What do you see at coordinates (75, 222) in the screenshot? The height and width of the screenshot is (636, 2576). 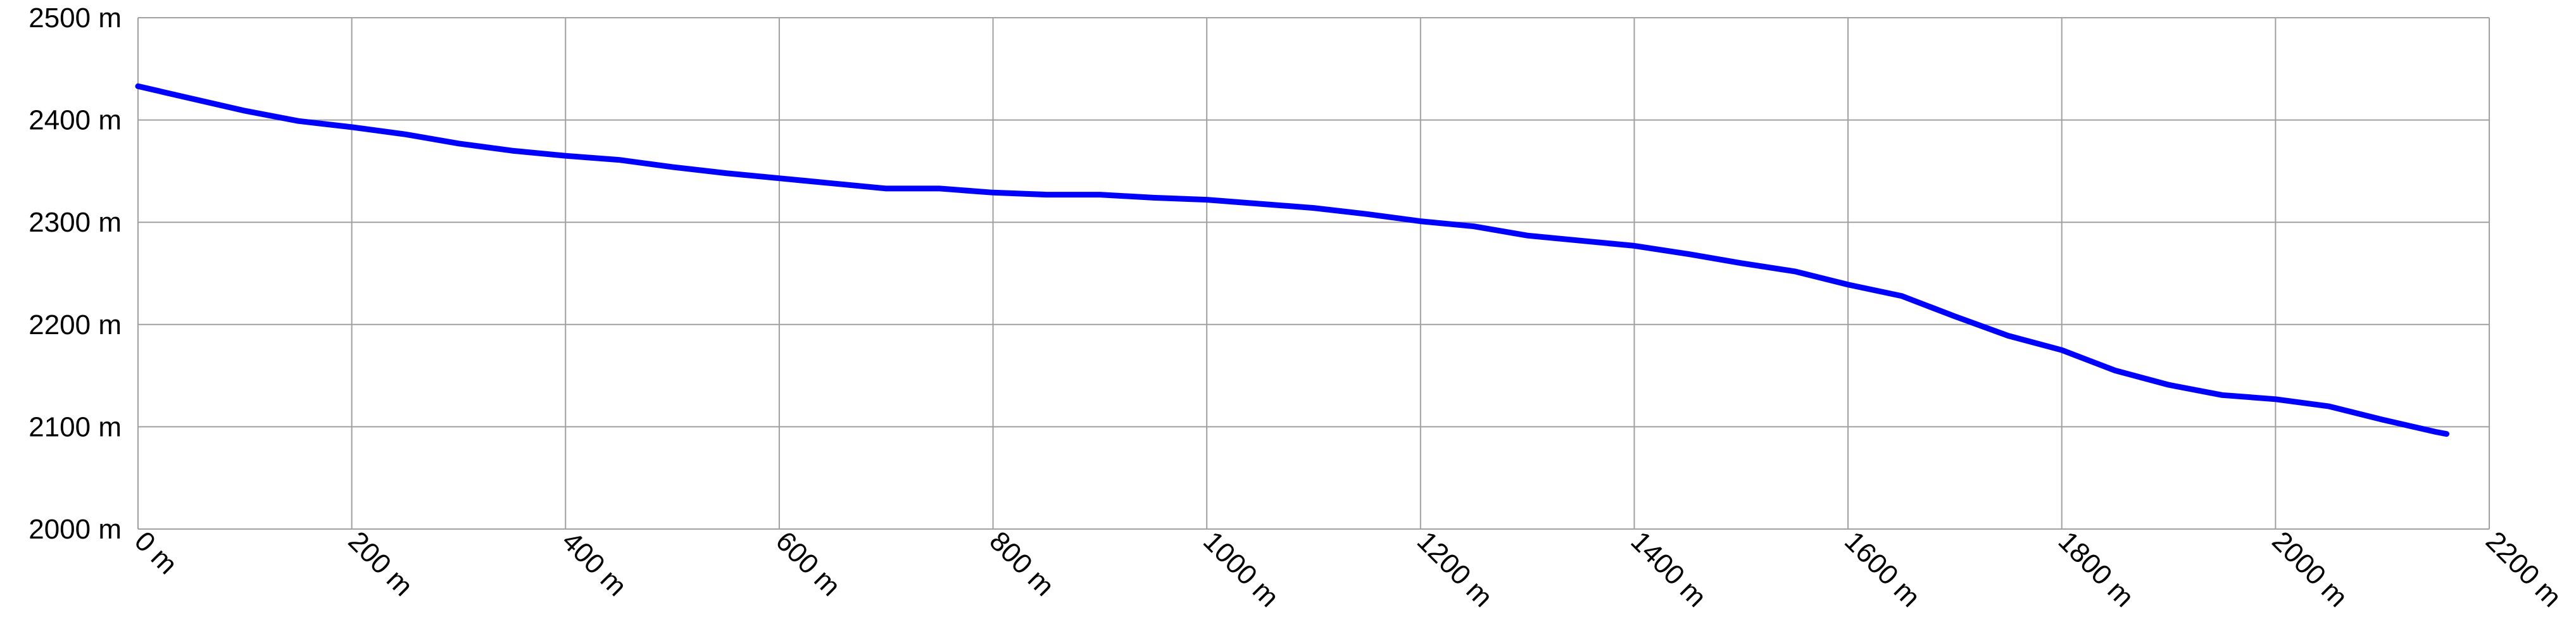 I see `y-tick-label: 2300 m` at bounding box center [75, 222].